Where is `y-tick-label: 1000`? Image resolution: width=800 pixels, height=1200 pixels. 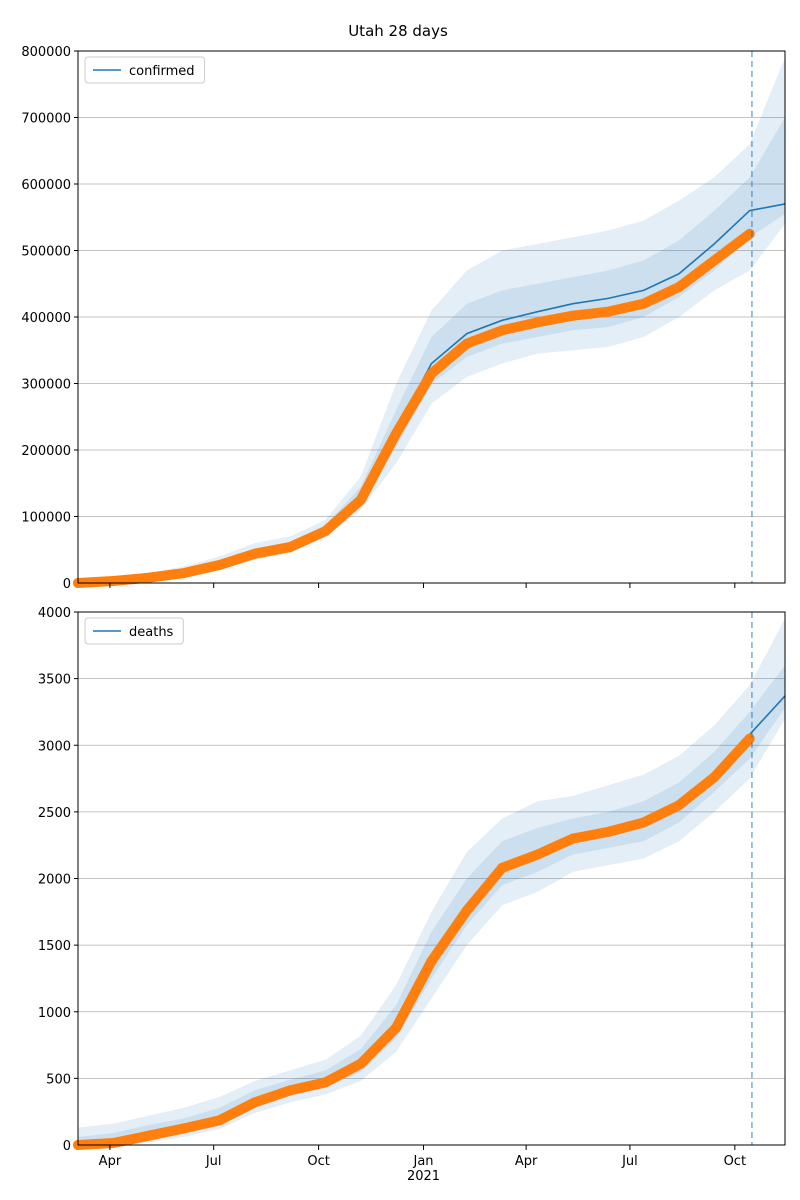 y-tick-label: 1000 is located at coordinates (54, 1013).